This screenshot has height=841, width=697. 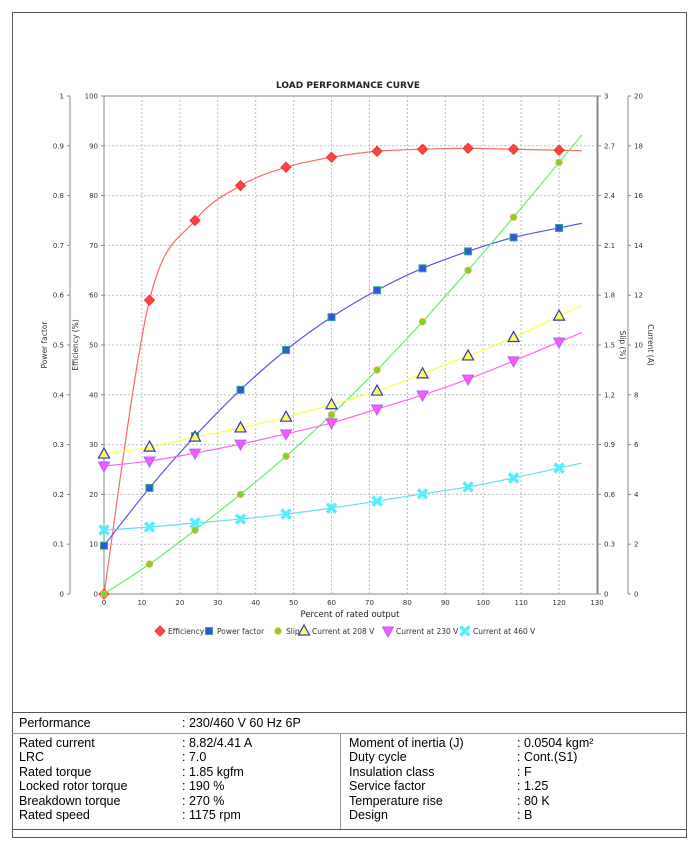 I want to click on spec-label: Rated speed, so click(x=54, y=815).